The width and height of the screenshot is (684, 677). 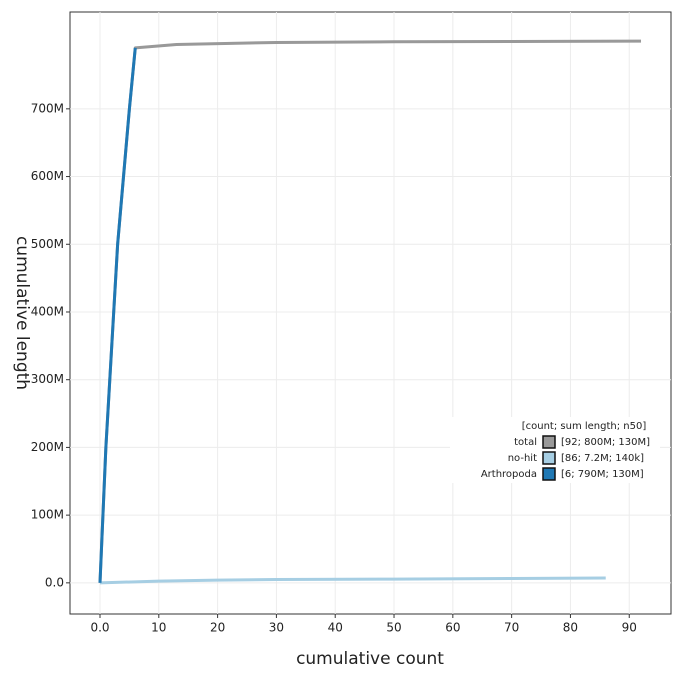 What do you see at coordinates (605, 442) in the screenshot?
I see `legend-label: [92; 800M; 130M]` at bounding box center [605, 442].